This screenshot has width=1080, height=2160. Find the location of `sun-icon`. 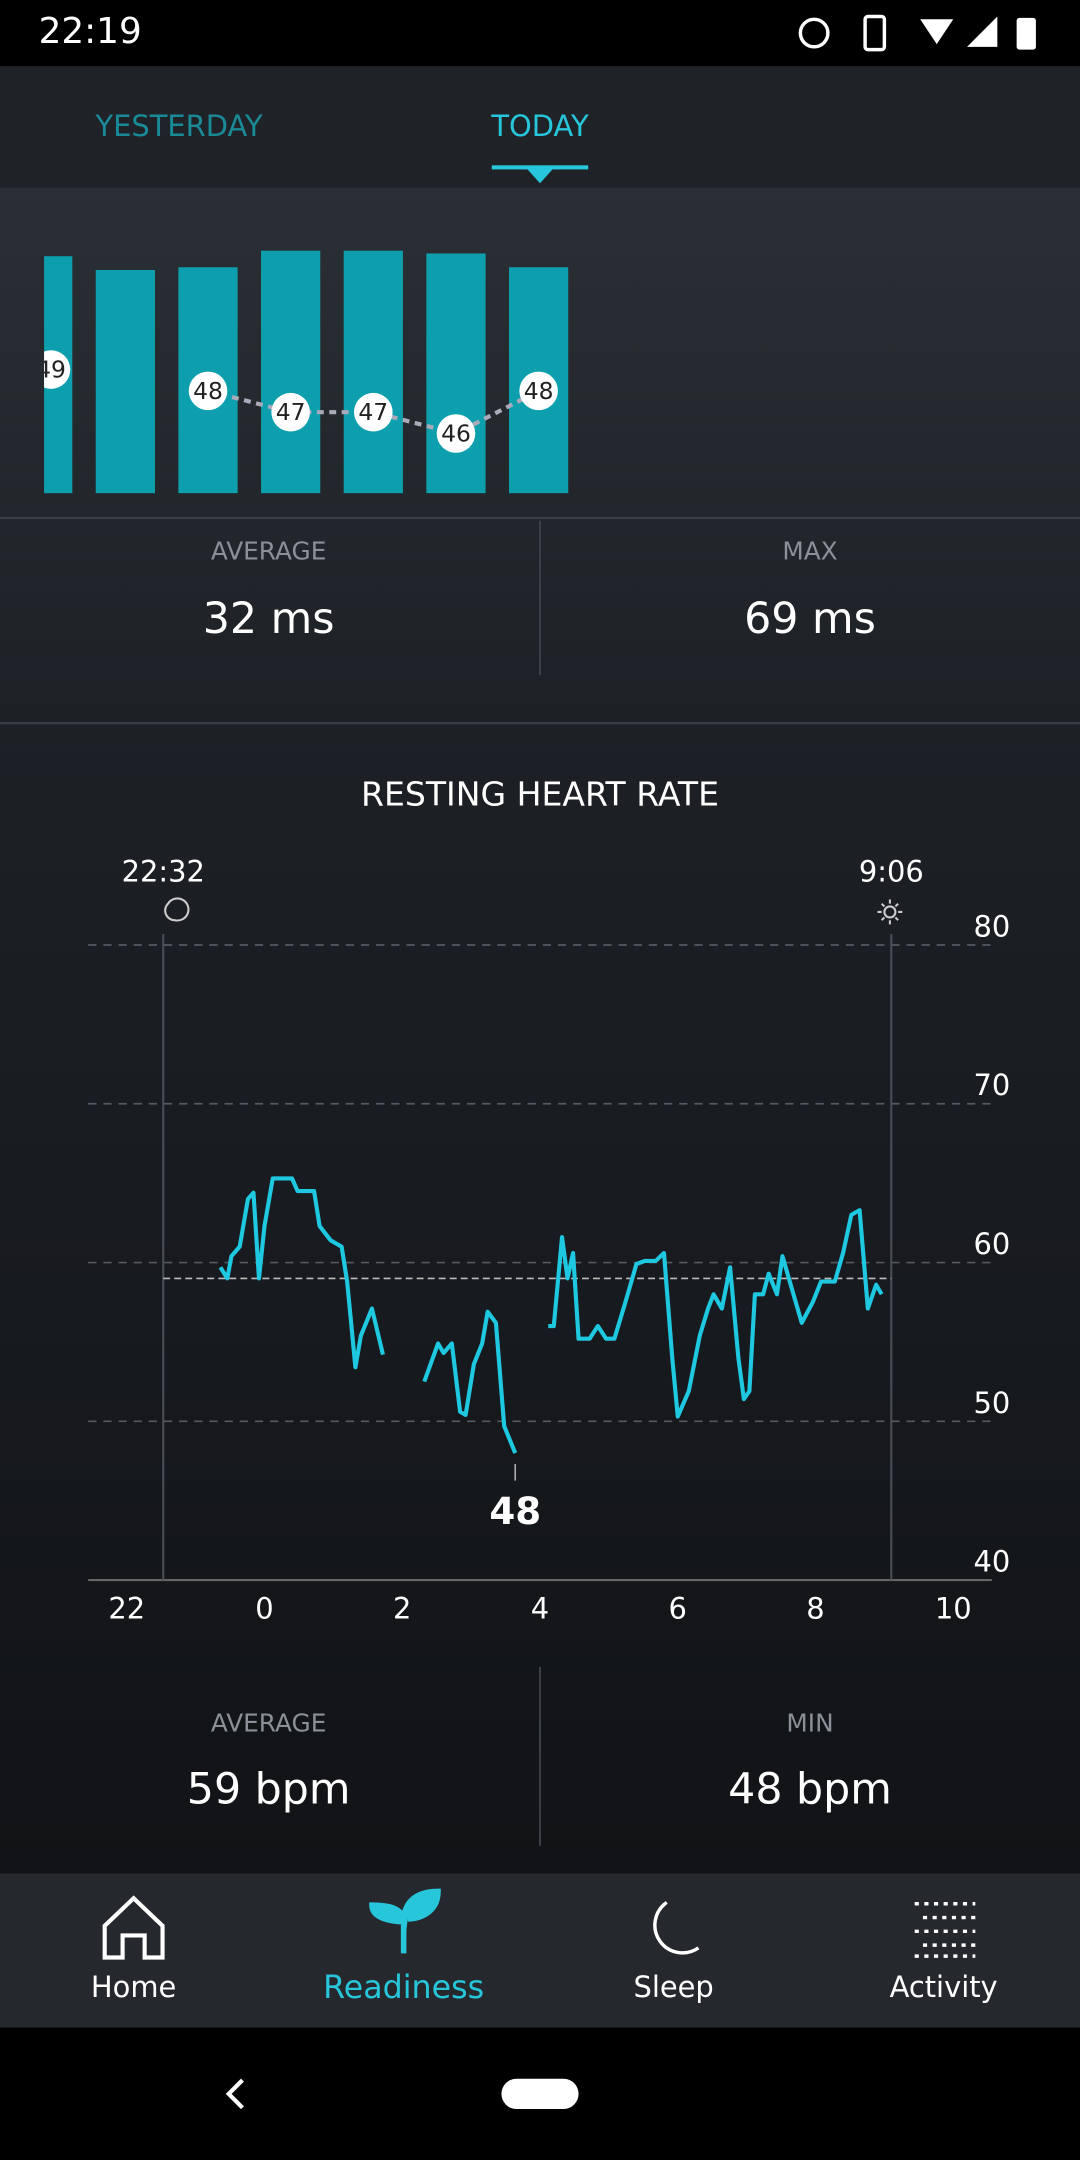

sun-icon is located at coordinates (890, 912).